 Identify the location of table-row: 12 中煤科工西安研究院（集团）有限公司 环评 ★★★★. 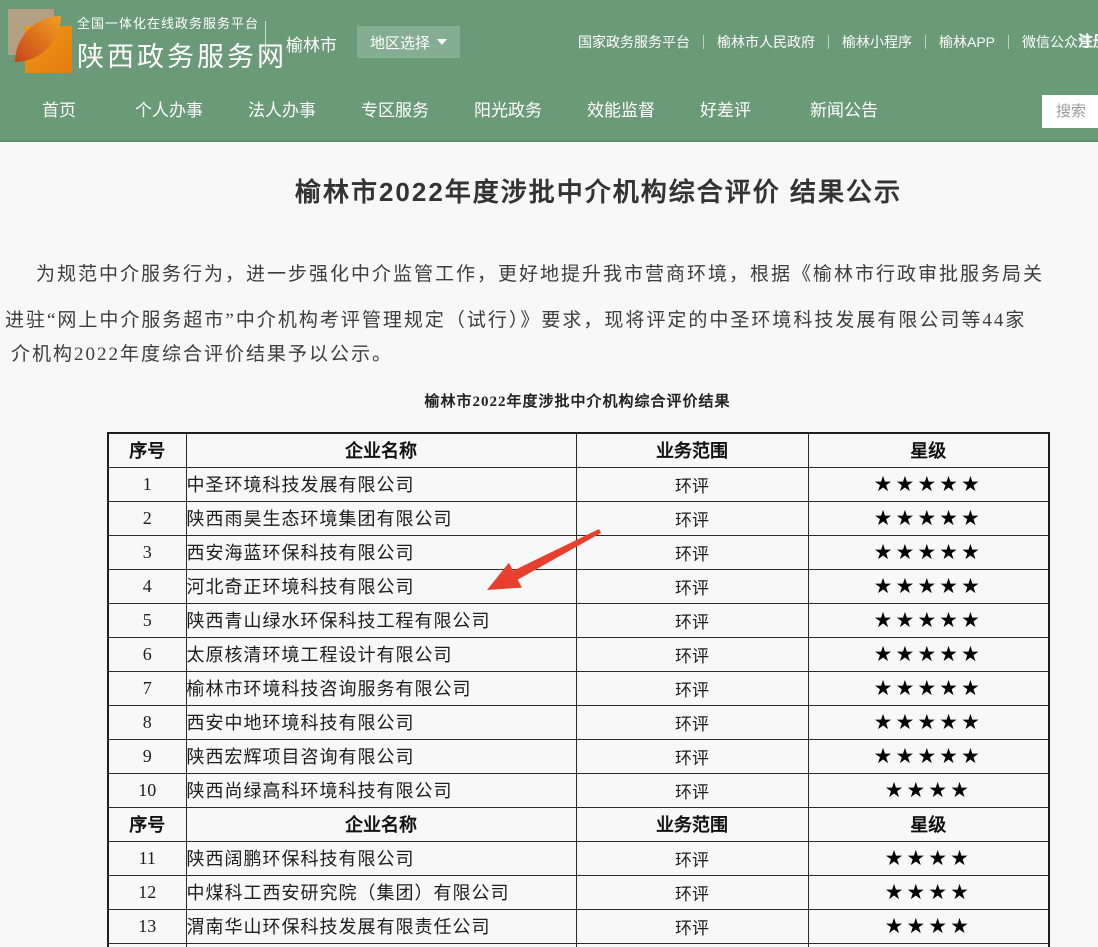
(578, 892).